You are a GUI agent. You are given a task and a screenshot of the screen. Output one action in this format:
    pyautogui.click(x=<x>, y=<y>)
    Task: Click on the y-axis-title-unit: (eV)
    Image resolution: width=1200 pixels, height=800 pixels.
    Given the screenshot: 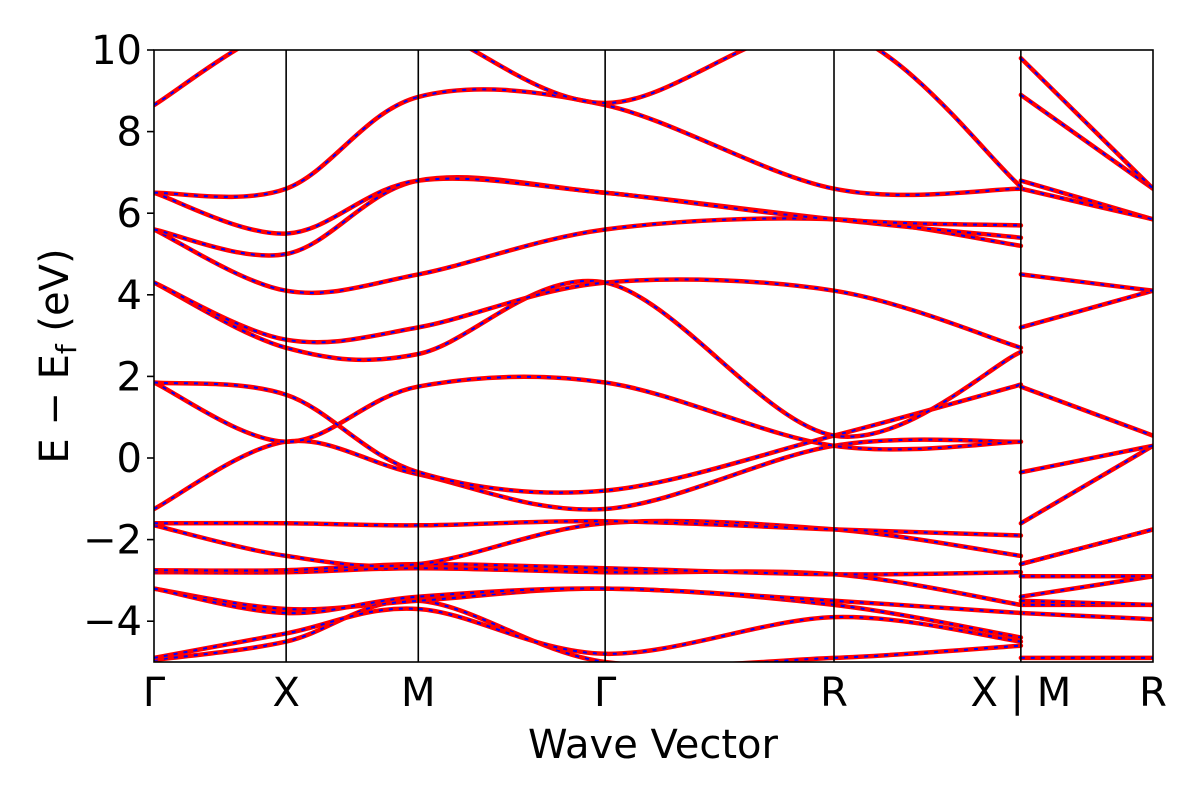 What is the action you would take?
    pyautogui.click(x=55, y=296)
    